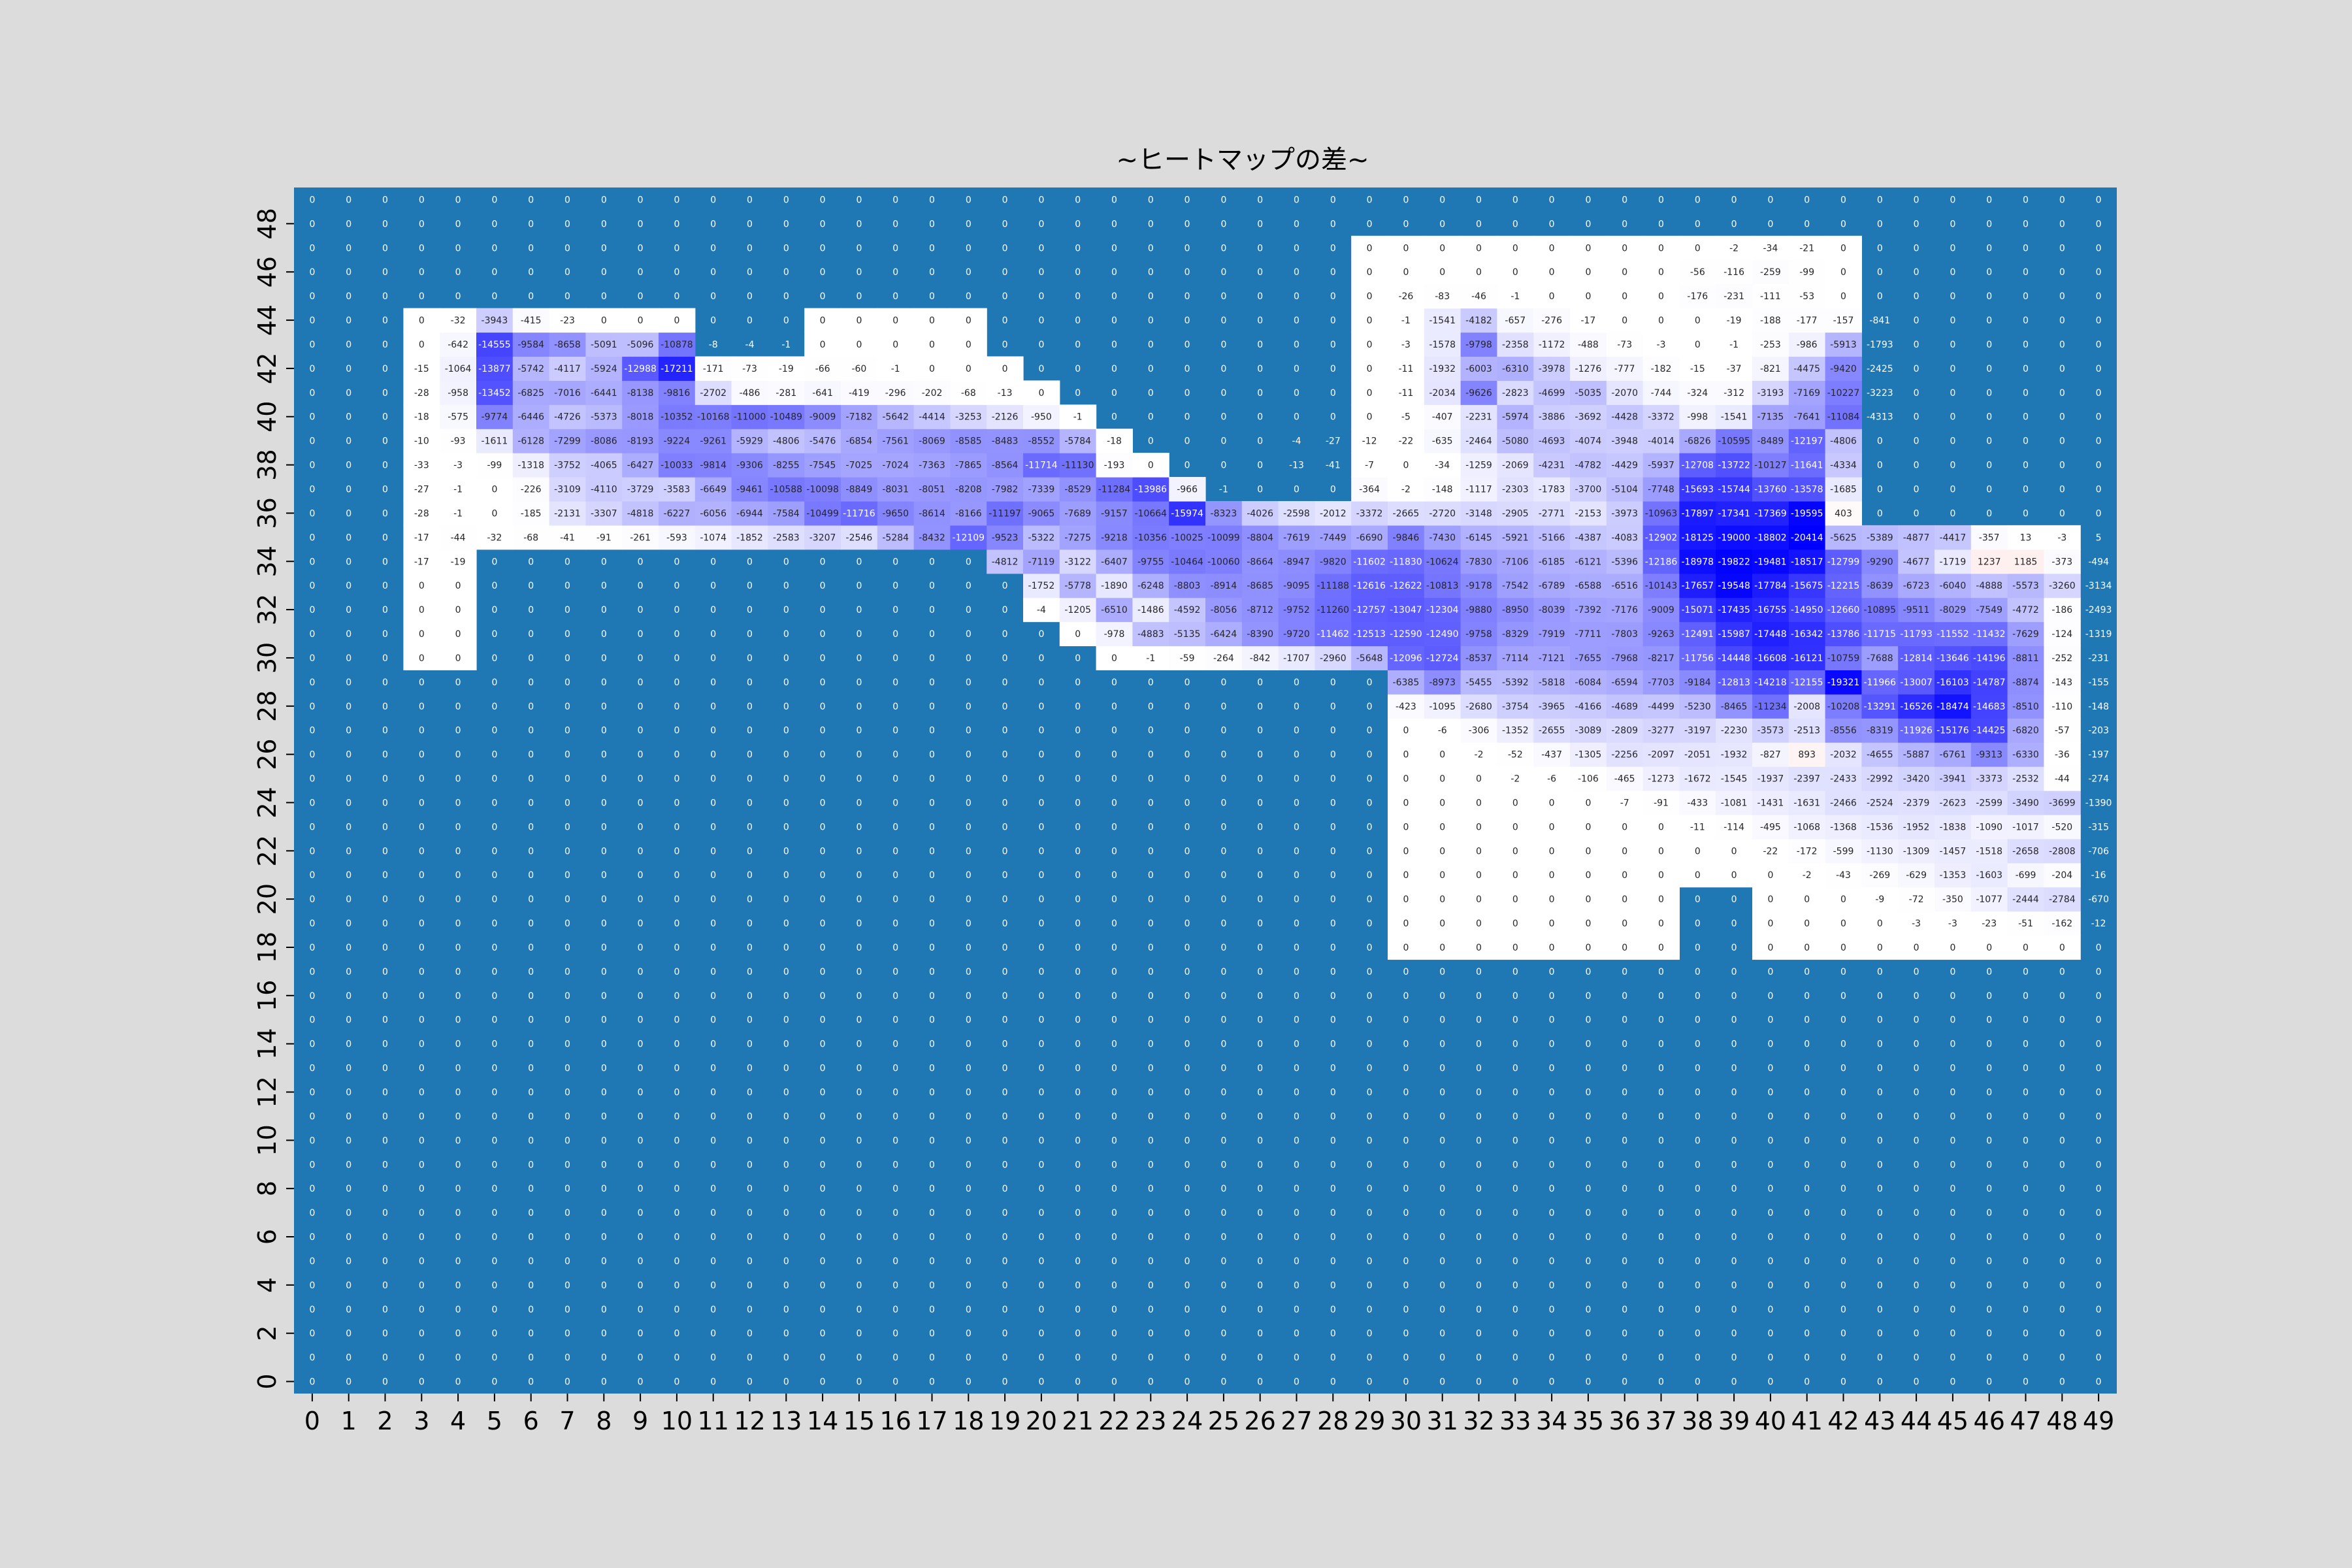  What do you see at coordinates (1733, 827) in the screenshot?
I see `cell-value-label: -114` at bounding box center [1733, 827].